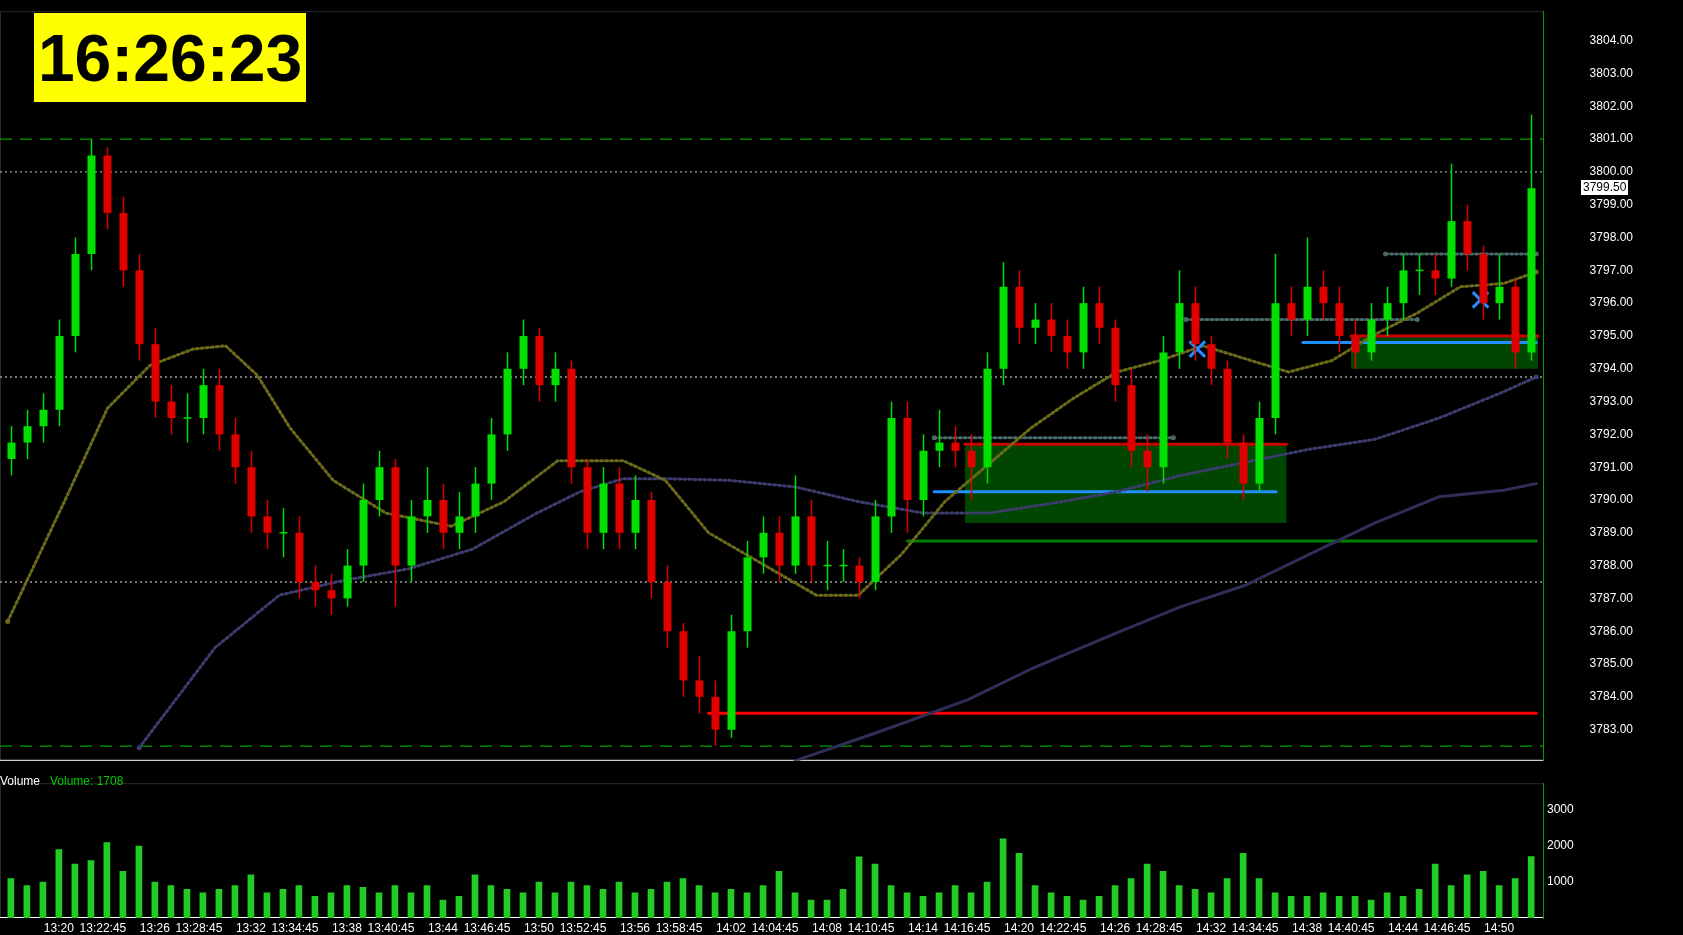 This screenshot has height=935, width=1683. Describe the element at coordinates (1611, 236) in the screenshot. I see `y-tick-label: 3798.00` at that location.